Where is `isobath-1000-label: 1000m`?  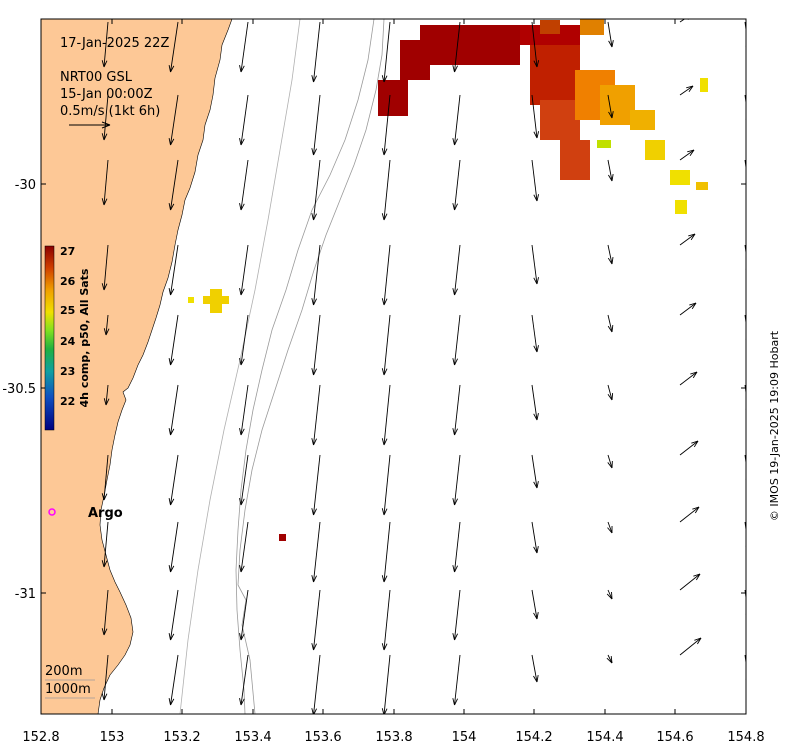
isobath-1000-label: 1000m is located at coordinates (68, 689).